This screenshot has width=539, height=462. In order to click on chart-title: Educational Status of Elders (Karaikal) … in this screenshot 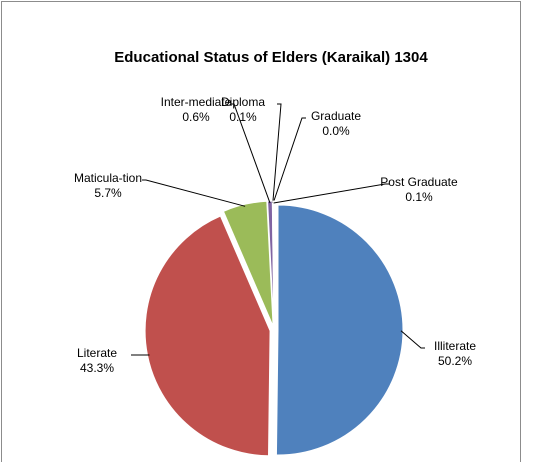, I will do `click(271, 57)`.